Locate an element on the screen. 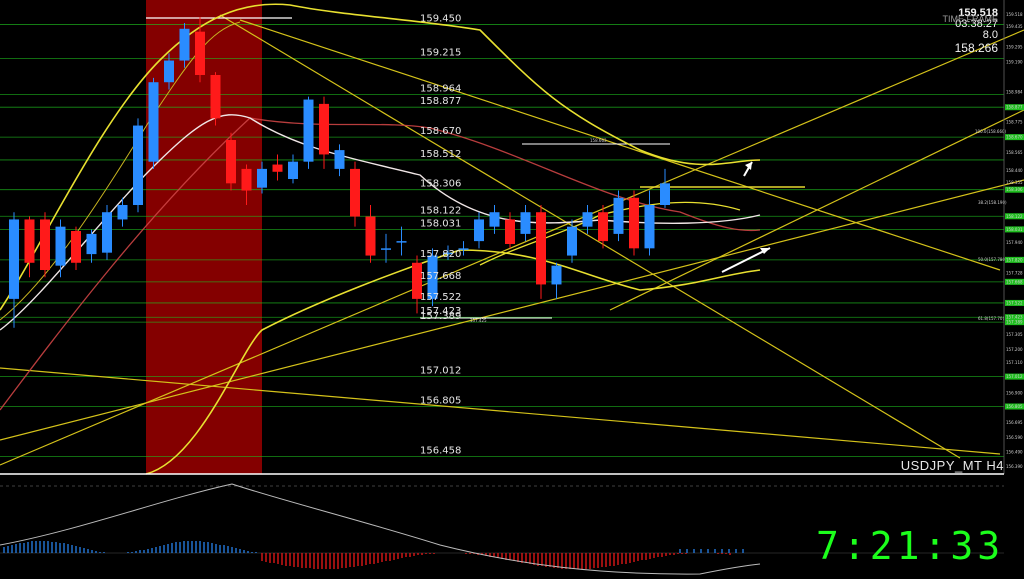  axis-tick-label: 158.122 is located at coordinates (1014, 216).